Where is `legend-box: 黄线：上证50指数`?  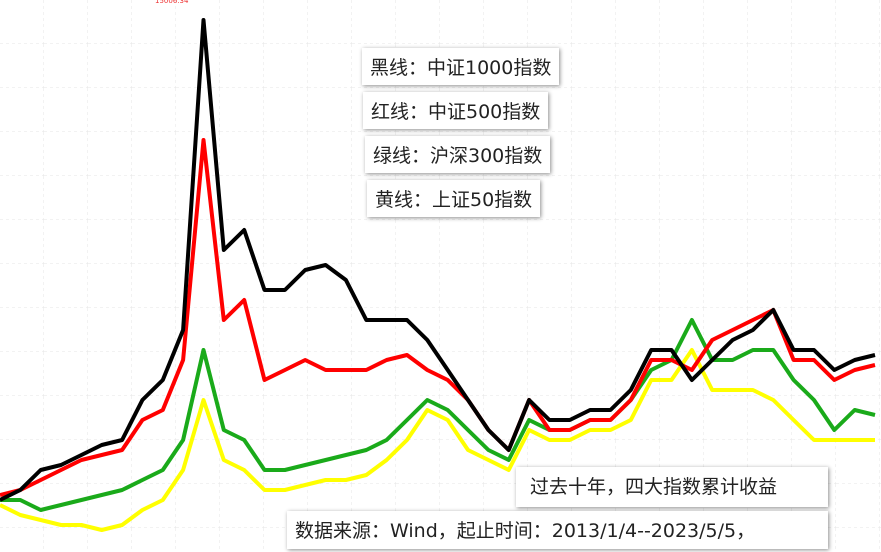 legend-box: 黄线：上证50指数 is located at coordinates (454, 198).